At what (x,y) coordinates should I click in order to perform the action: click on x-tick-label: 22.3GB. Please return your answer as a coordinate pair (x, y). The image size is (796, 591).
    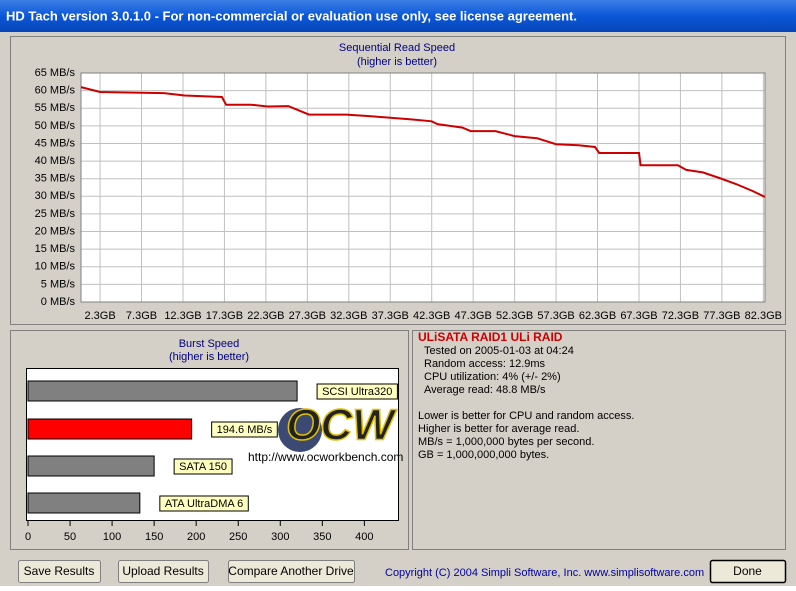
    Looking at the image, I should click on (265, 316).